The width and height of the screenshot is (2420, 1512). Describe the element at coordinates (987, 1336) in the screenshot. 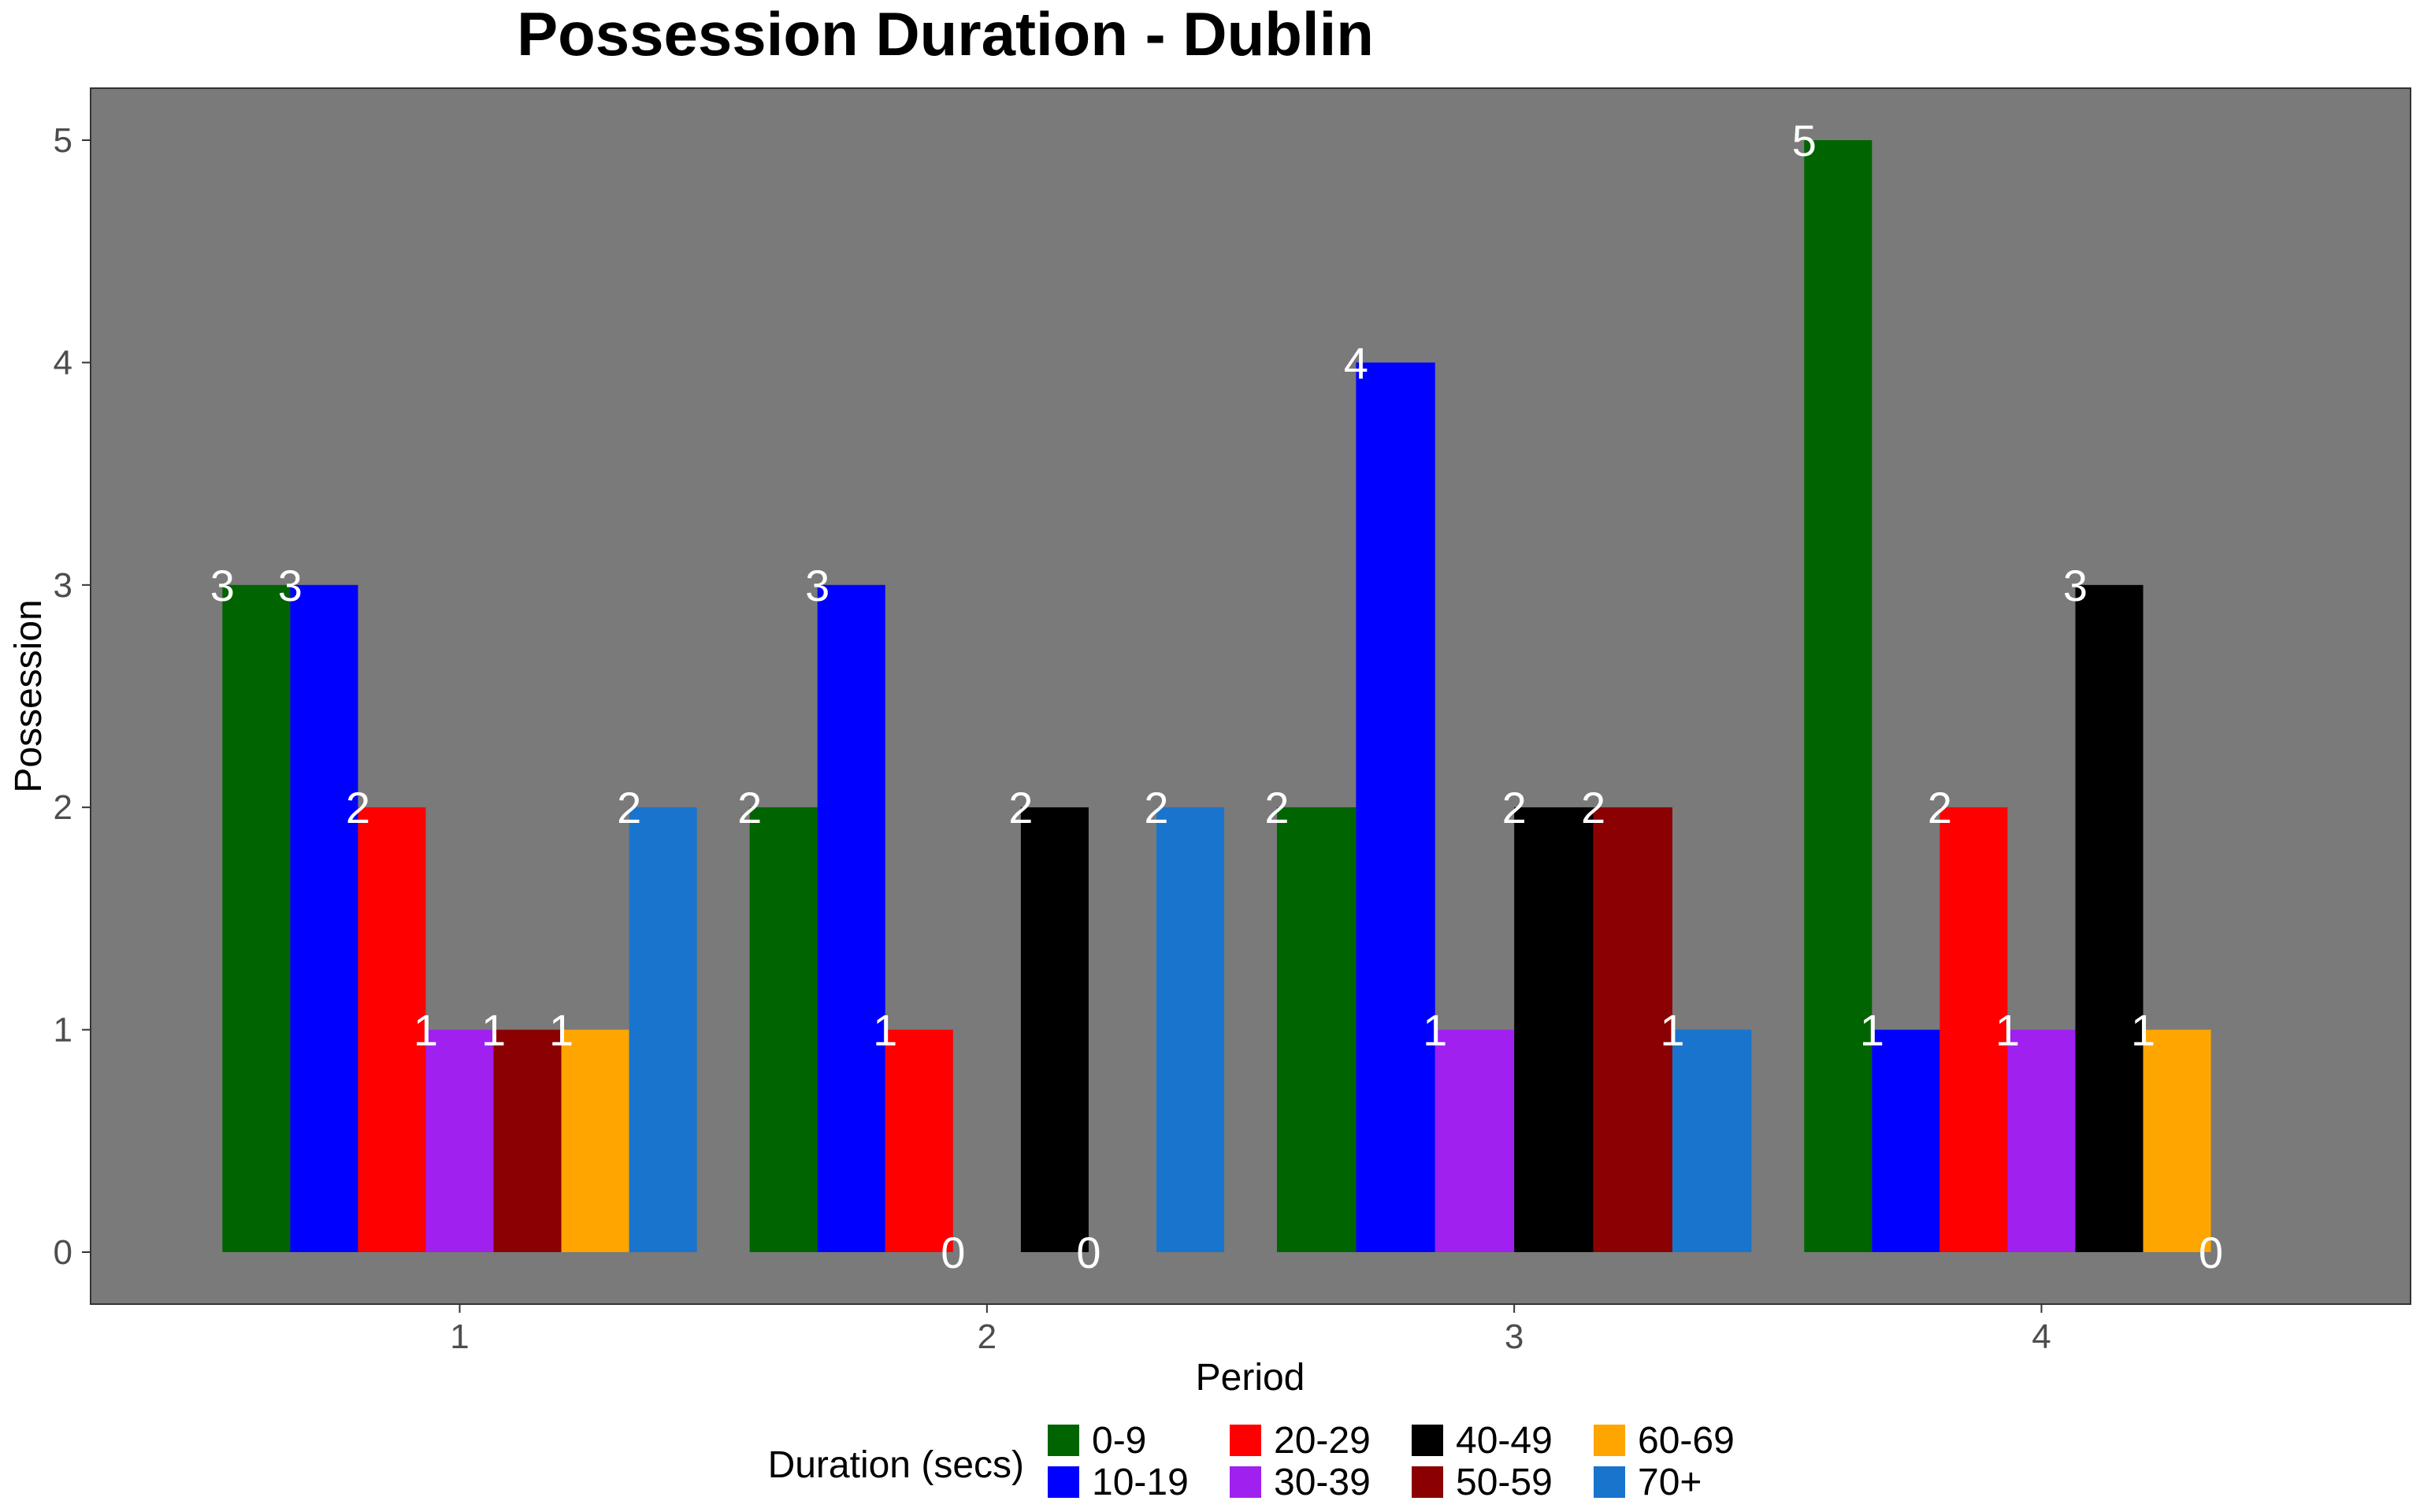

I see `x-tick-label: 2` at that location.